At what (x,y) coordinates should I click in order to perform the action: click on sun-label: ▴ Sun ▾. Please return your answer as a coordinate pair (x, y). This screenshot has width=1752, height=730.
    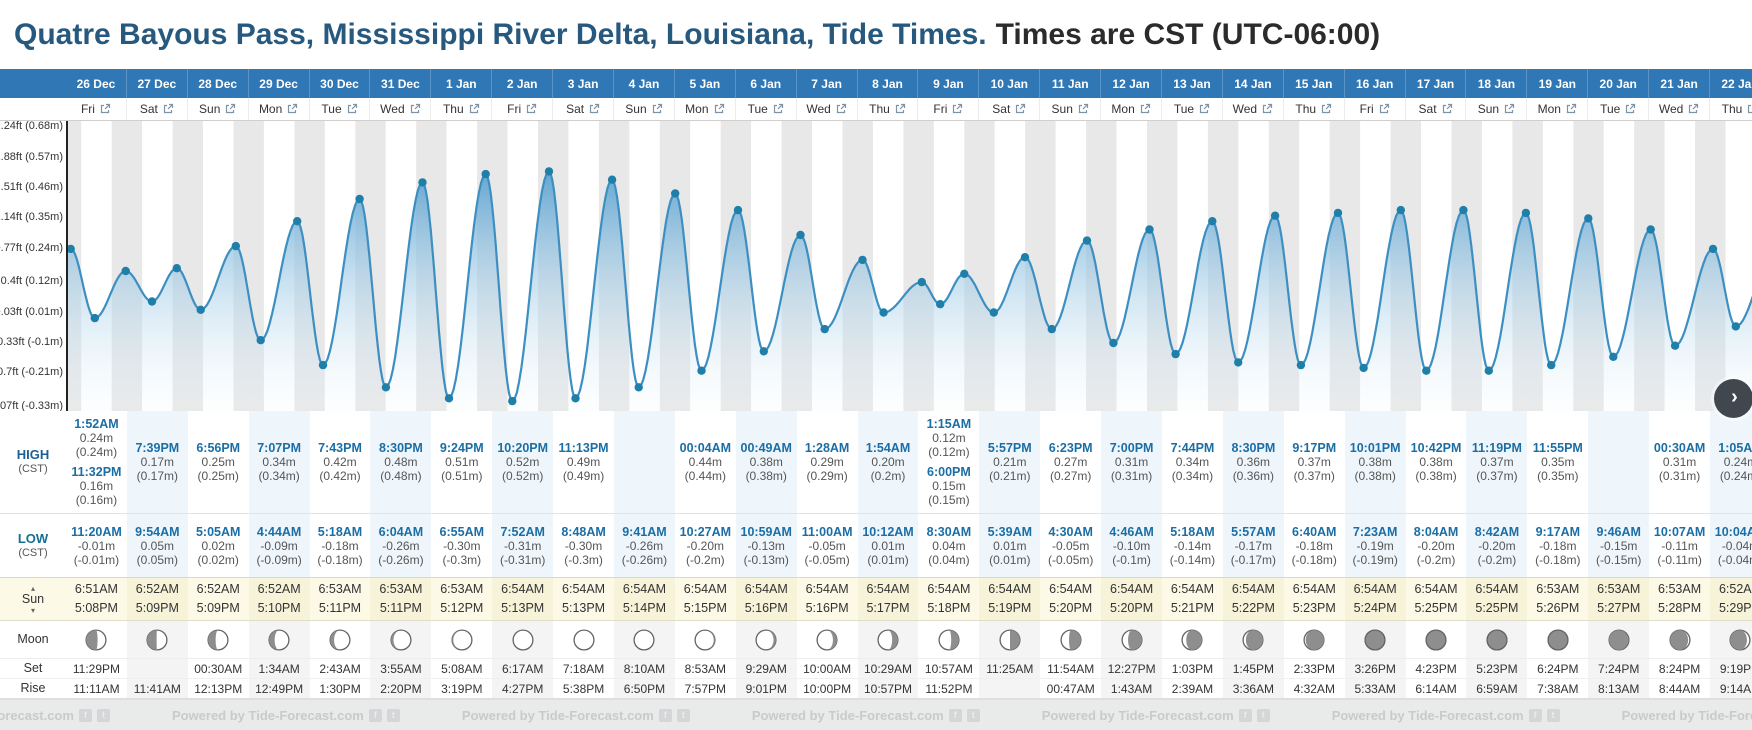
    Looking at the image, I should click on (33, 599).